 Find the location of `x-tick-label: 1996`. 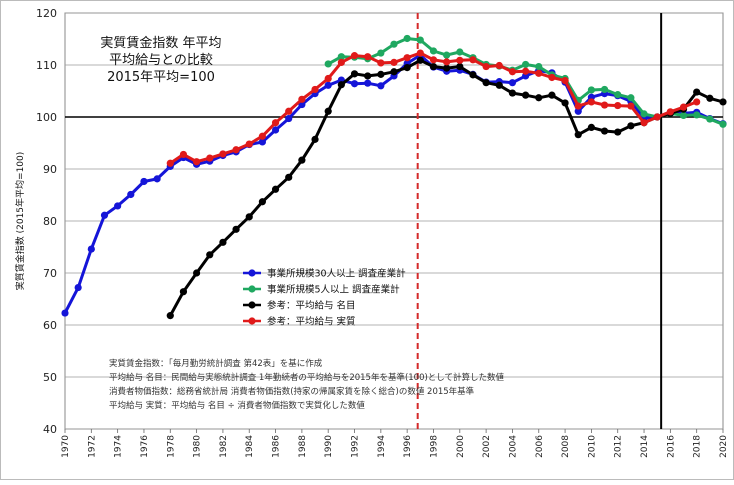

x-tick-label: 1996 is located at coordinates (408, 446).